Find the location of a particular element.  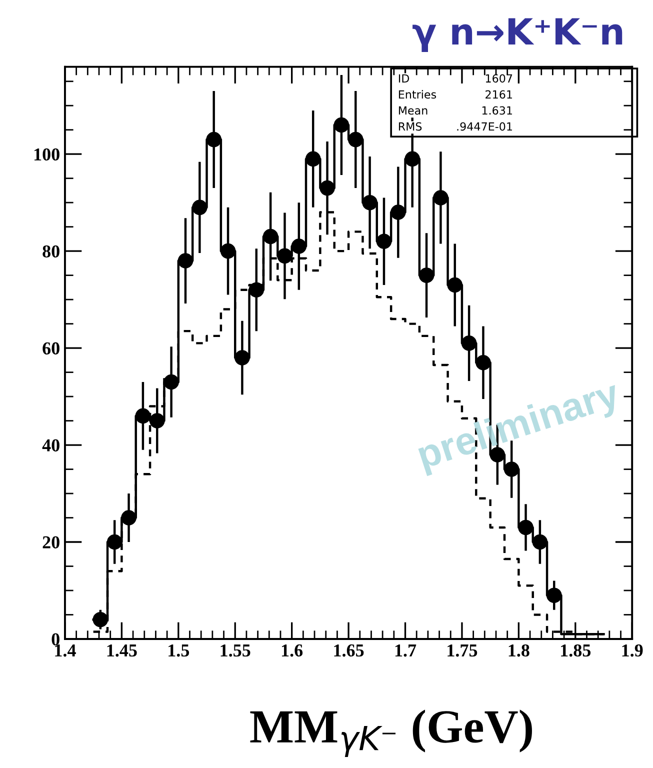

x-tick-label: 1.55 is located at coordinates (235, 650).